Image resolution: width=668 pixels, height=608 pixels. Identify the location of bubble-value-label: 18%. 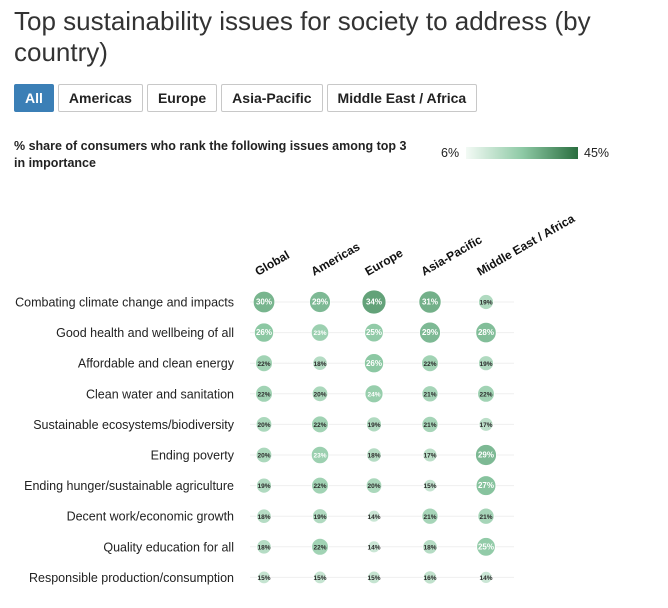
(373, 456).